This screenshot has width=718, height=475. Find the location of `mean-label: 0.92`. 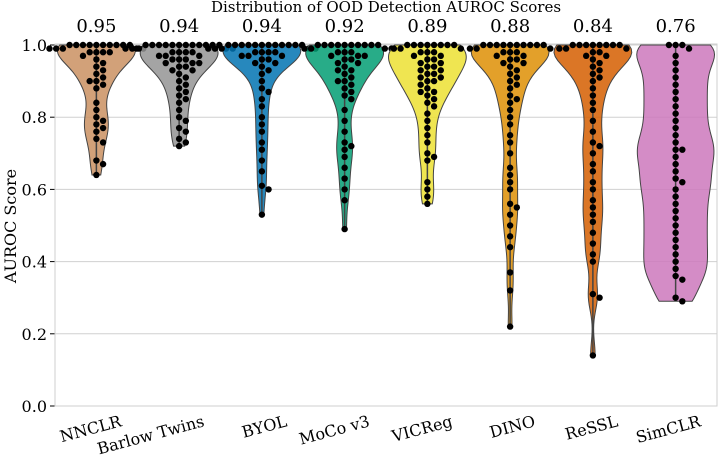

mean-label: 0.92 is located at coordinates (345, 26).